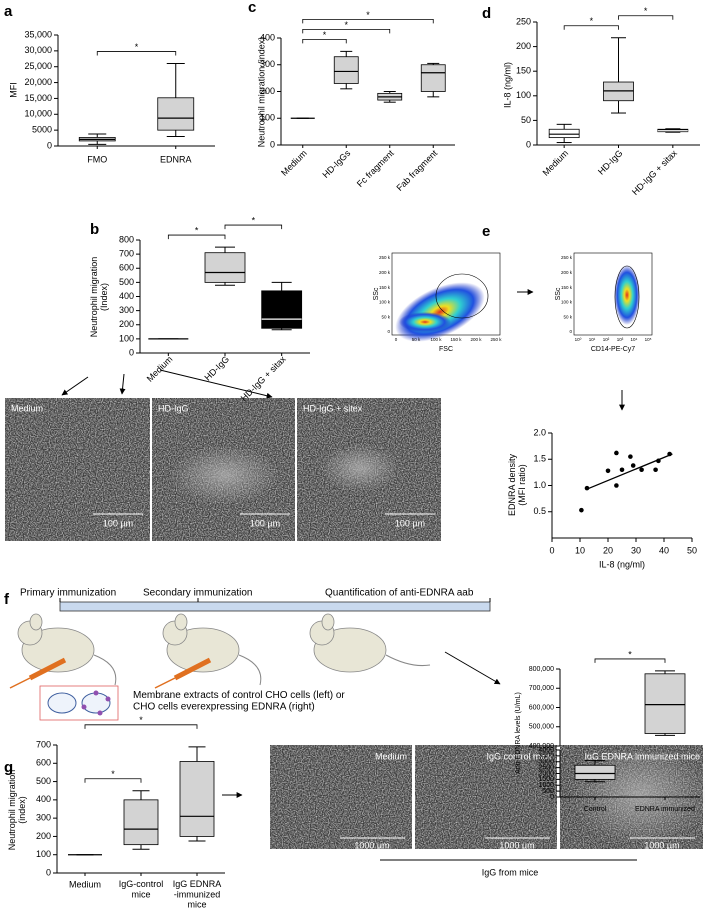  Describe the element at coordinates (541, 707) in the screenshot. I see `y-tick-label: 600,000` at that location.